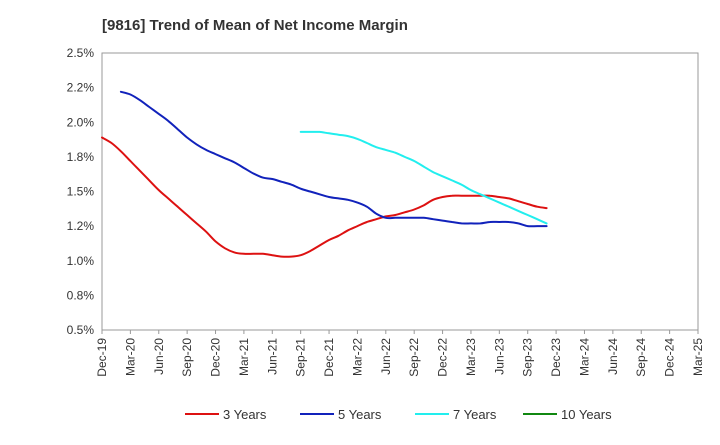 Image resolution: width=720 pixels, height=445 pixels. Describe the element at coordinates (528, 357) in the screenshot. I see `x-tick-label: Sep-23` at that location.